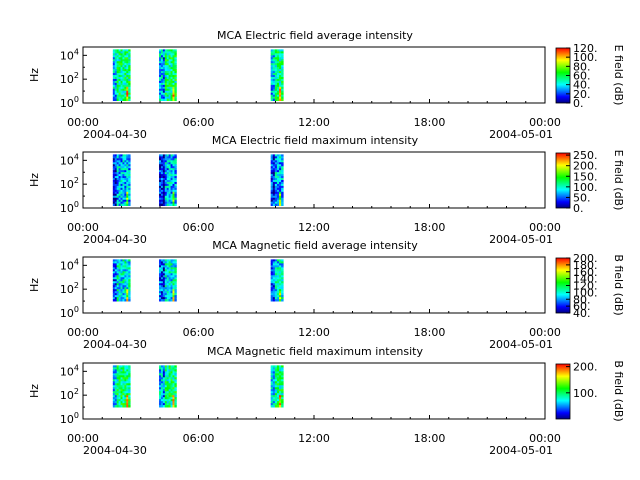 The image size is (640, 480). I want to click on colorbar-tick-label: 50., so click(582, 197).